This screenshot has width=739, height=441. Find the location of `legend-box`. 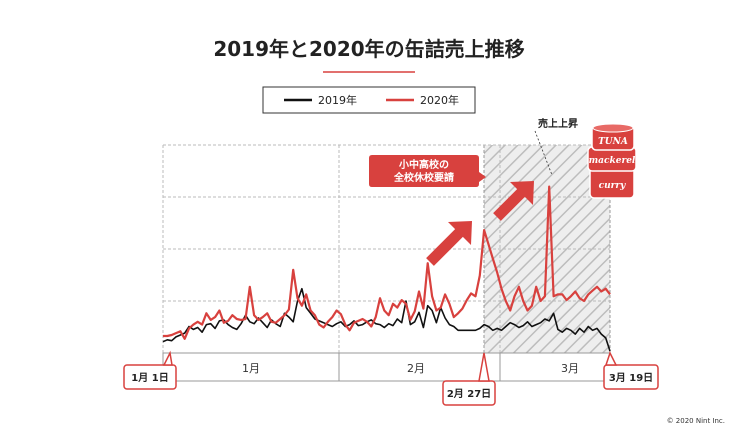

legend-box is located at coordinates (369, 100).